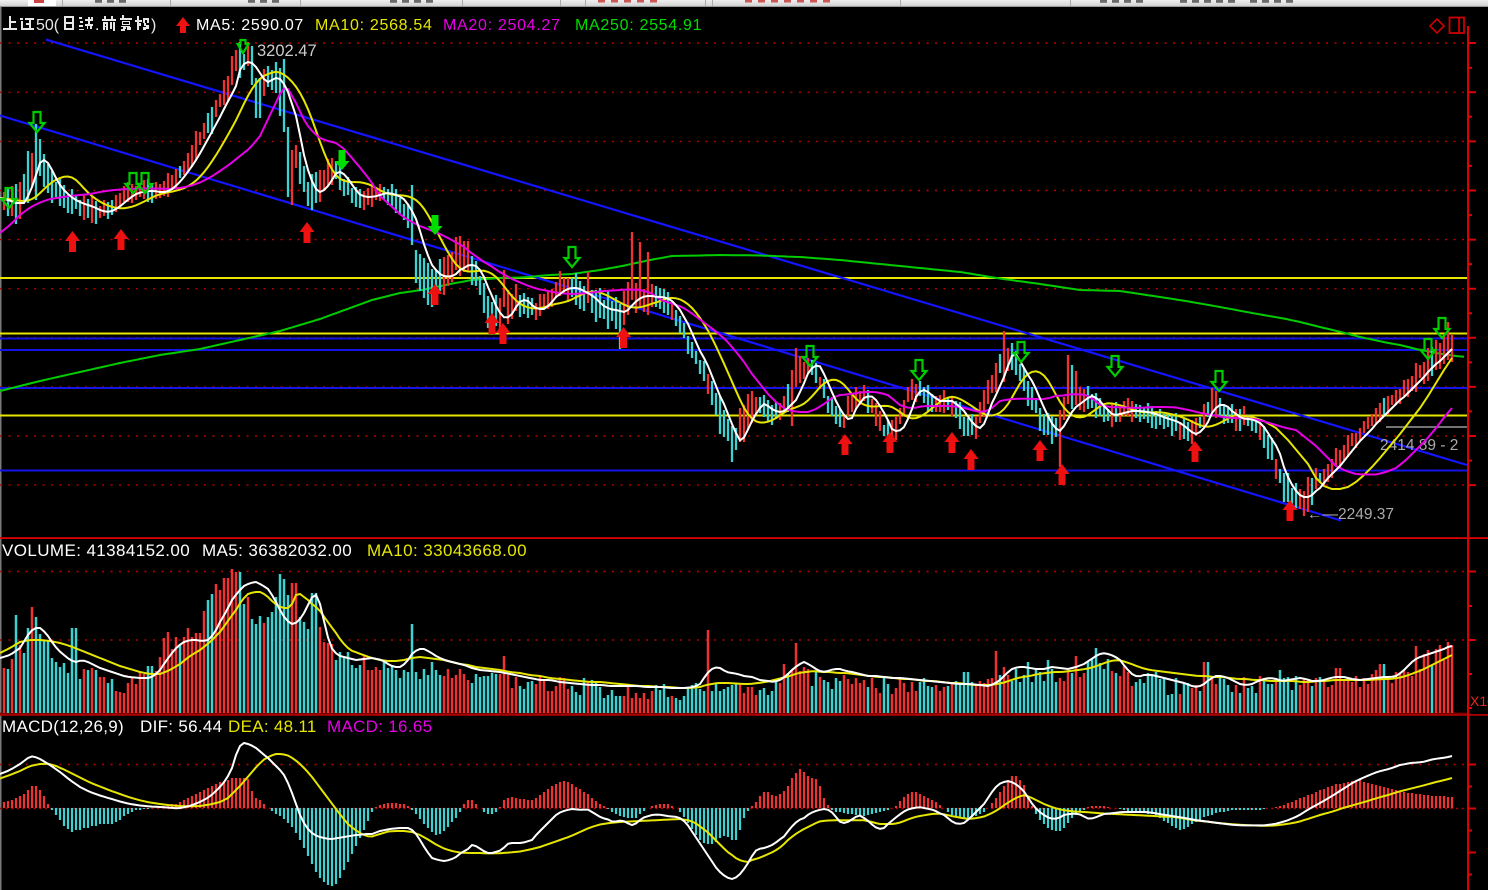 This screenshot has height=890, width=1488. I want to click on svg-text: MACD(12,26,9), so click(63, 726).